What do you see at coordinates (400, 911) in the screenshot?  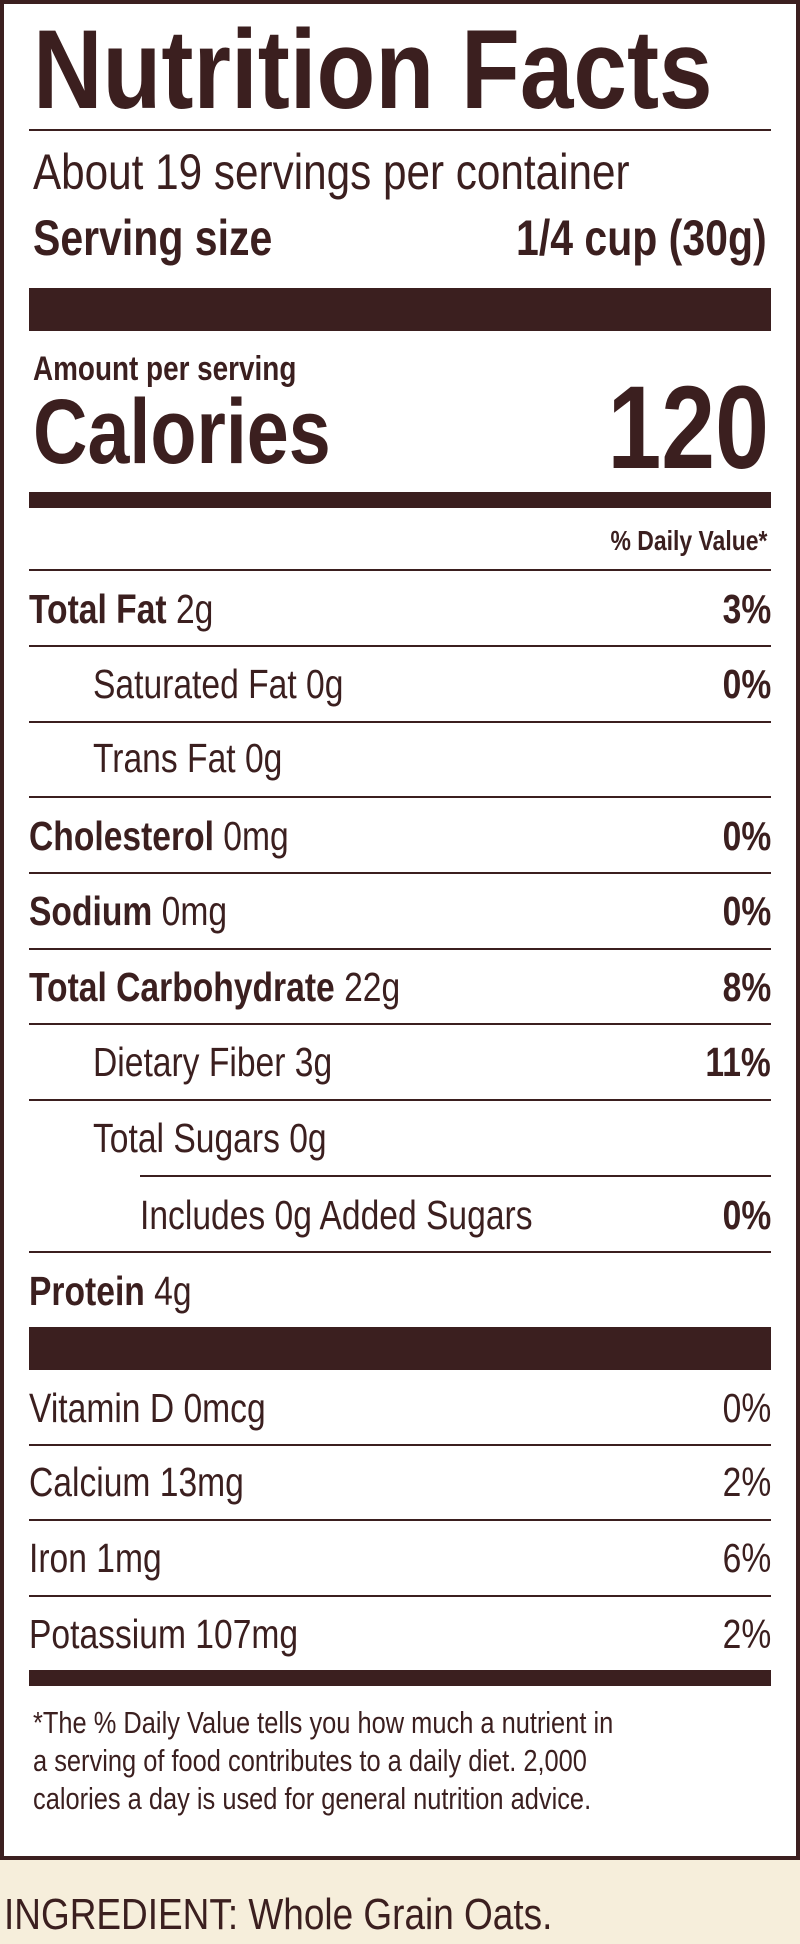 I see `nutrient-row-sodium: Sodium 0mg 0%` at bounding box center [400, 911].